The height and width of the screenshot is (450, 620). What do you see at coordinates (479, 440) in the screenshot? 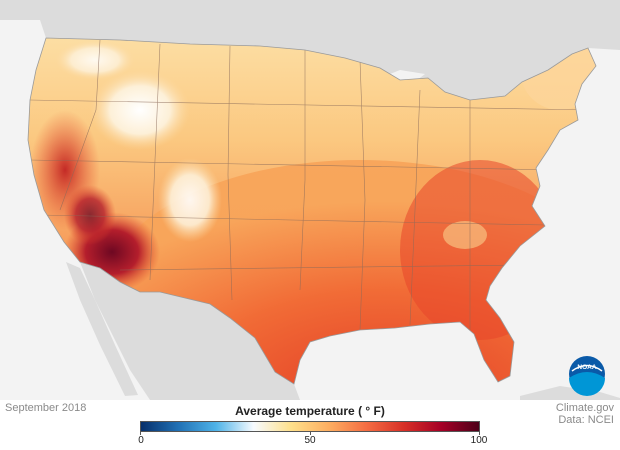
I see `legend-tick-max: 100` at bounding box center [479, 440].